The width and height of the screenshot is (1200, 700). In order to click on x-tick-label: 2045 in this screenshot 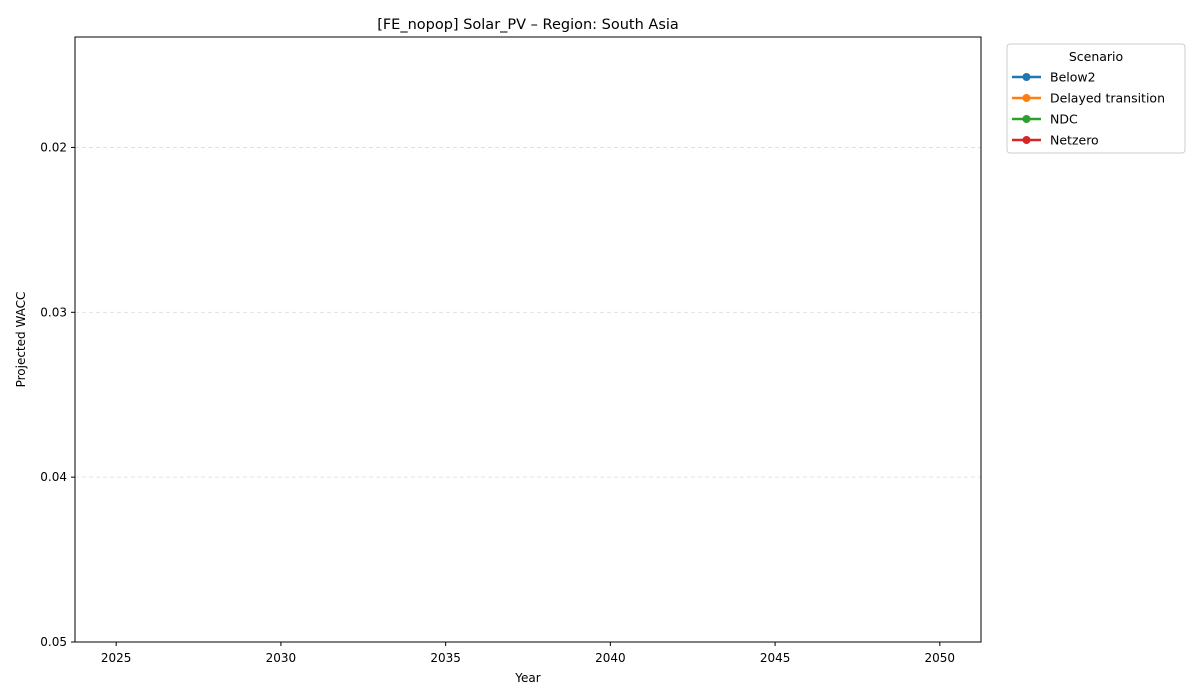, I will do `click(775, 658)`.